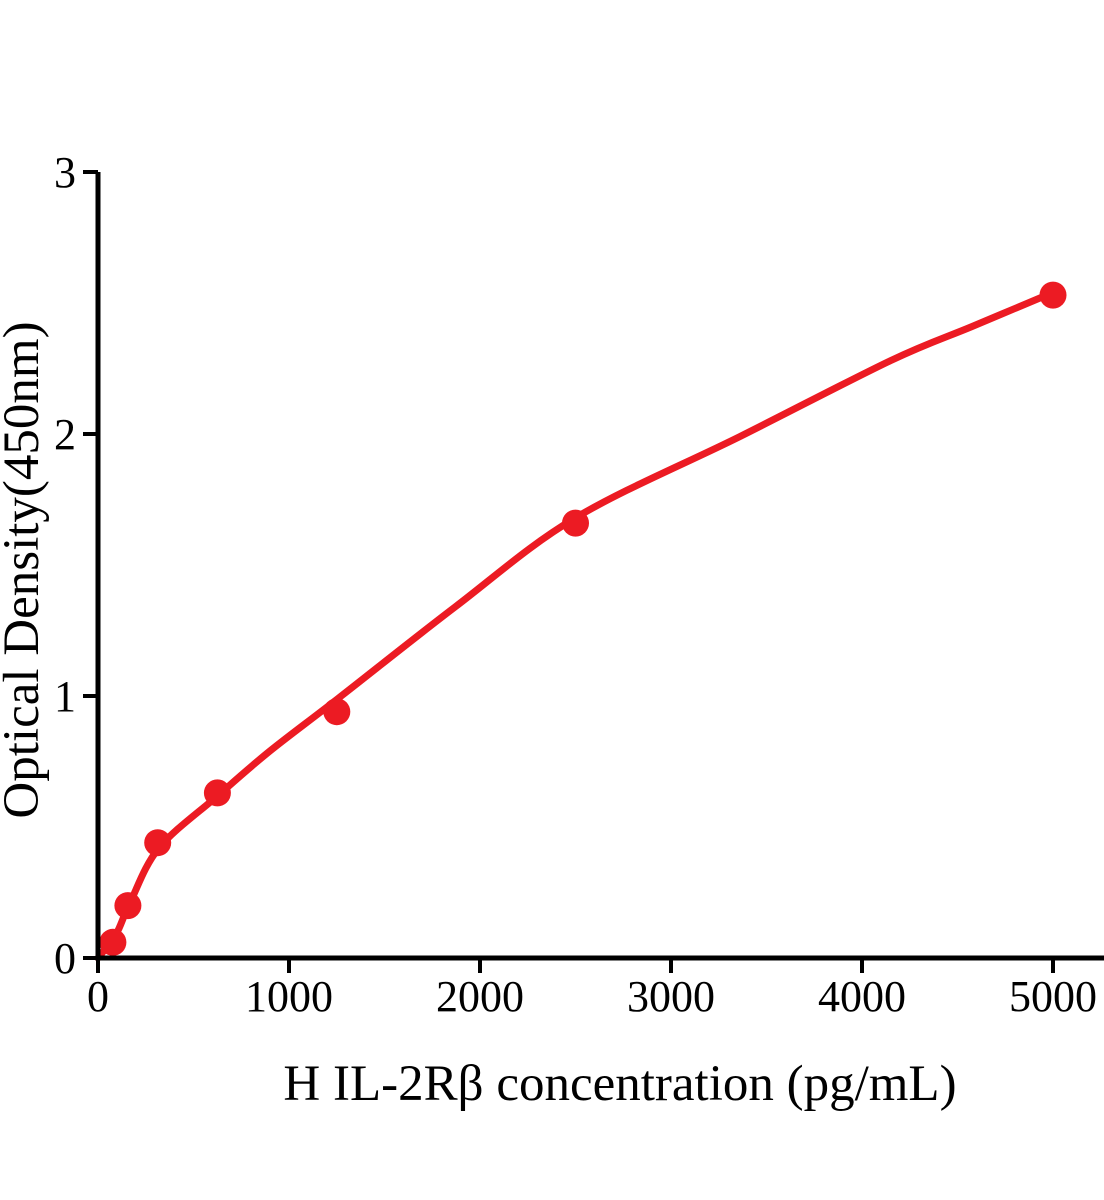 The image size is (1104, 1200). What do you see at coordinates (65, 434) in the screenshot?
I see `y-tick-label: 2` at bounding box center [65, 434].